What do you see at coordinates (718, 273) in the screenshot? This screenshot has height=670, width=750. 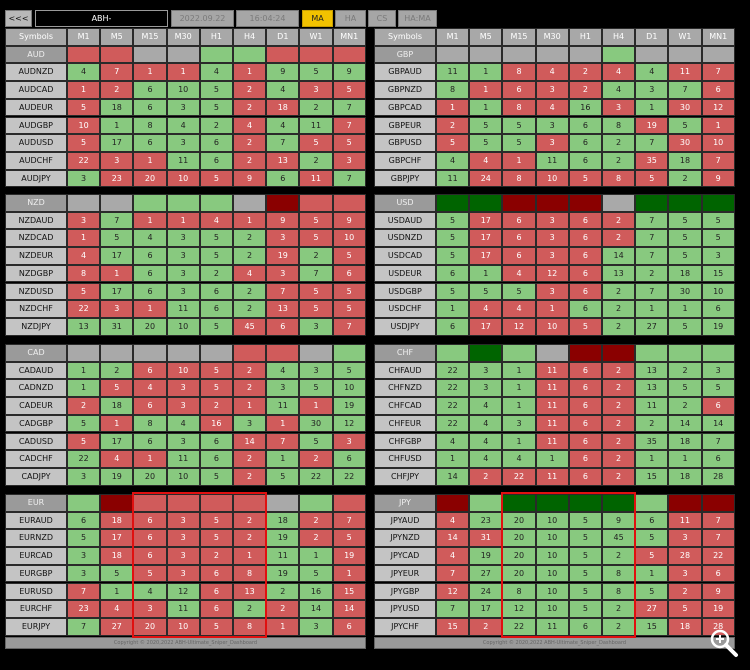 I see `signal-cell: 15` at bounding box center [718, 273].